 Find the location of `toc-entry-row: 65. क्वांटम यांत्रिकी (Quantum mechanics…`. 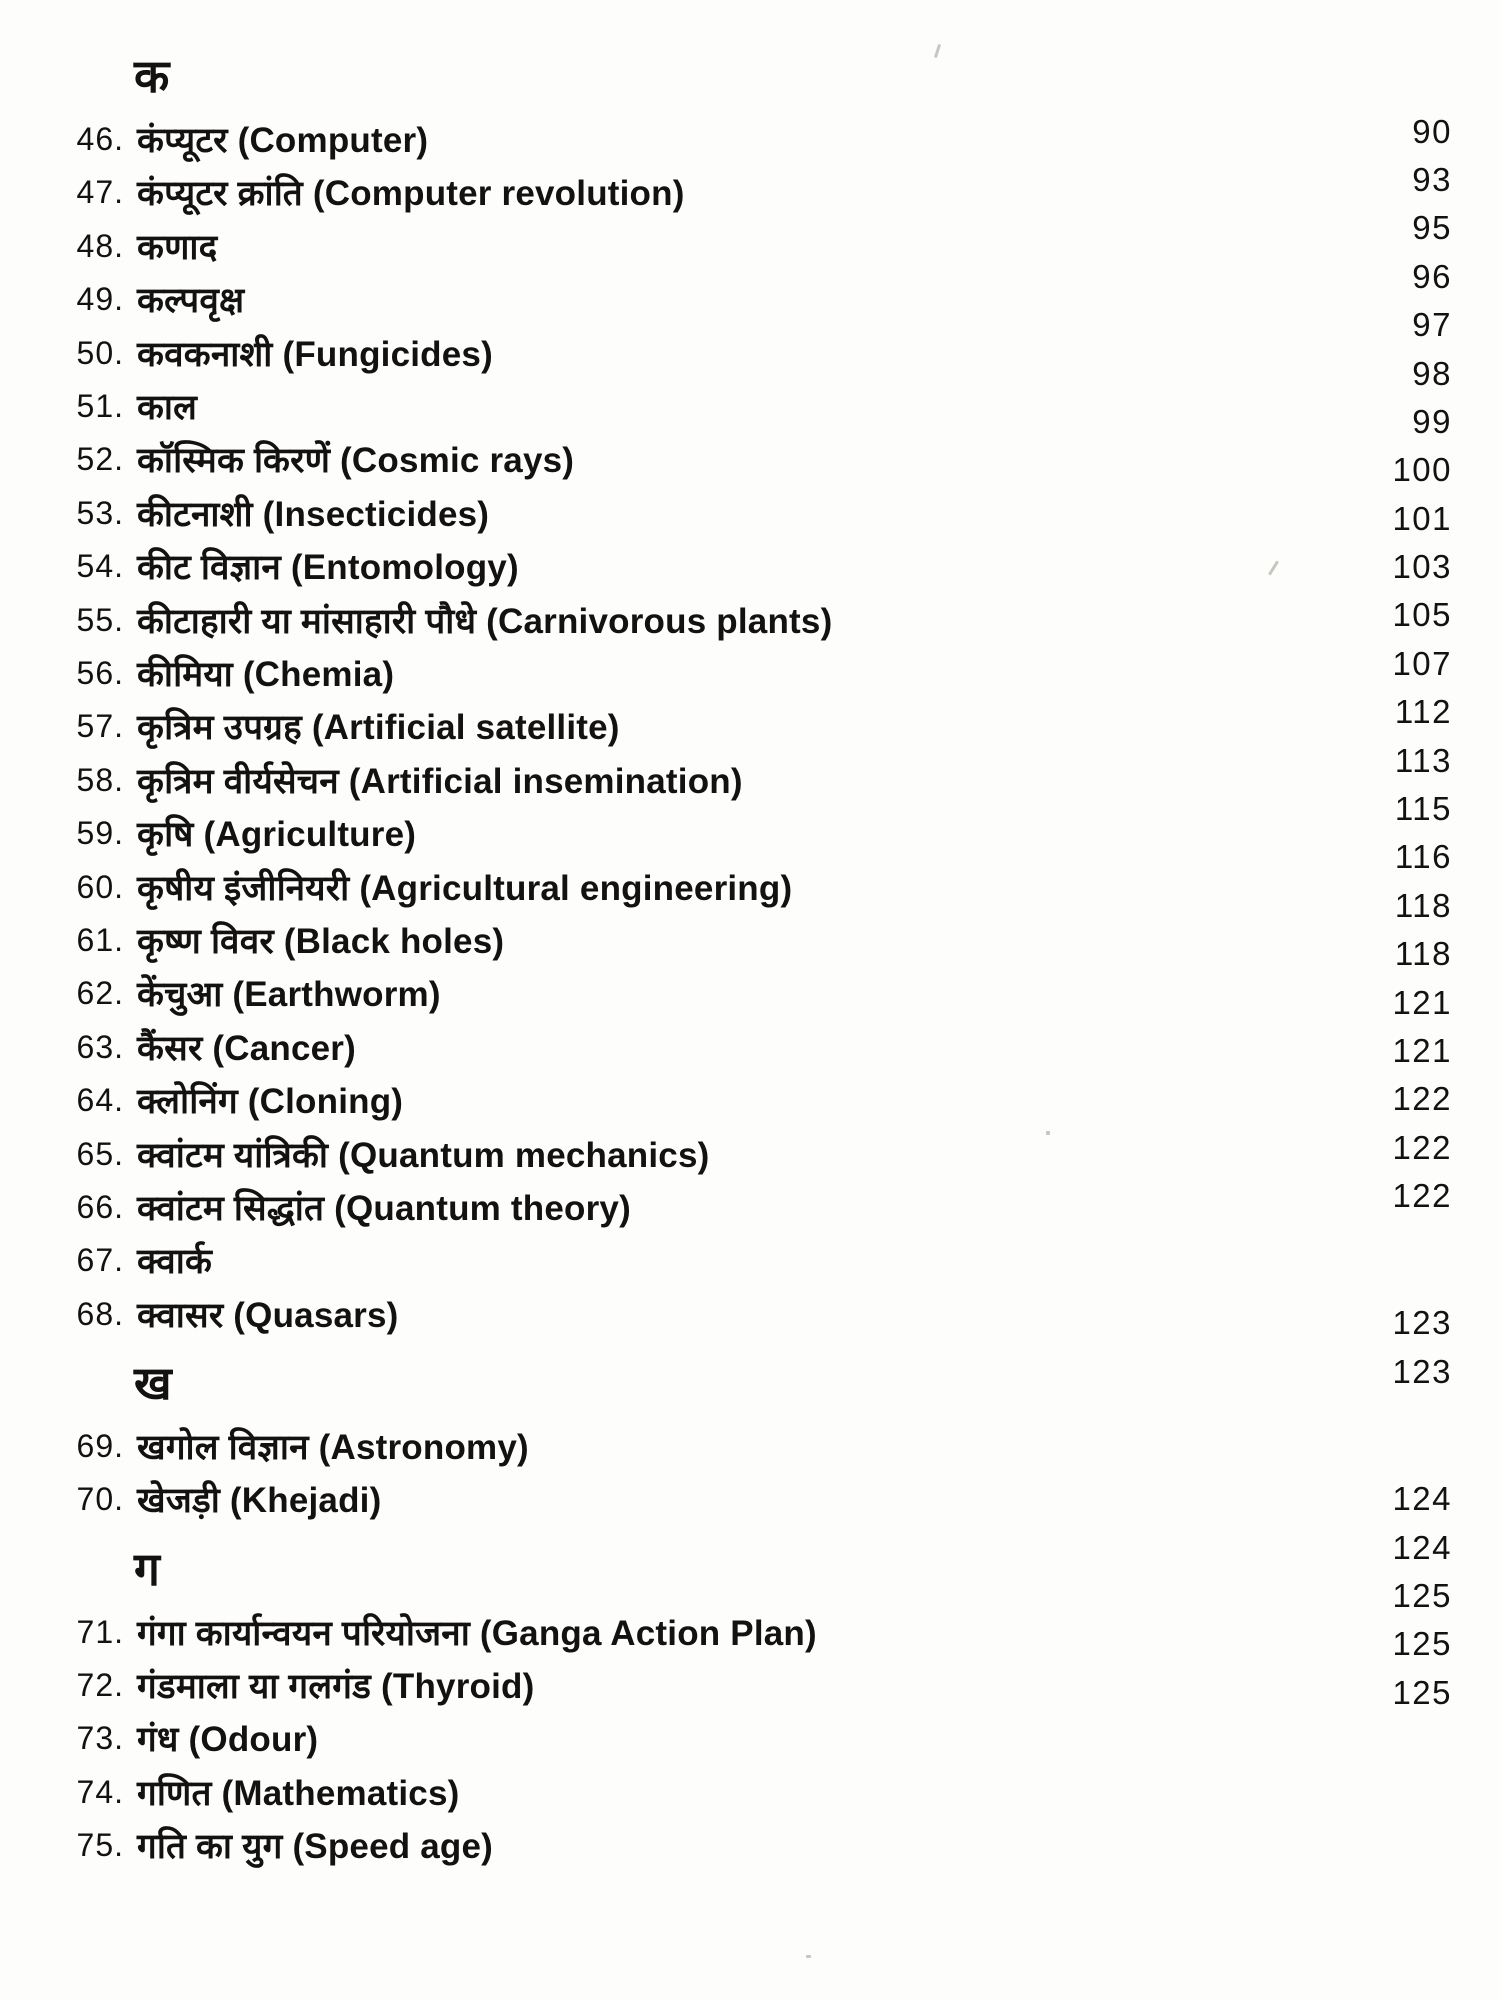

toc-entry-row: 65. क्वांटम यांत्रिकी (Quantum mechanics… is located at coordinates (756, 1106).